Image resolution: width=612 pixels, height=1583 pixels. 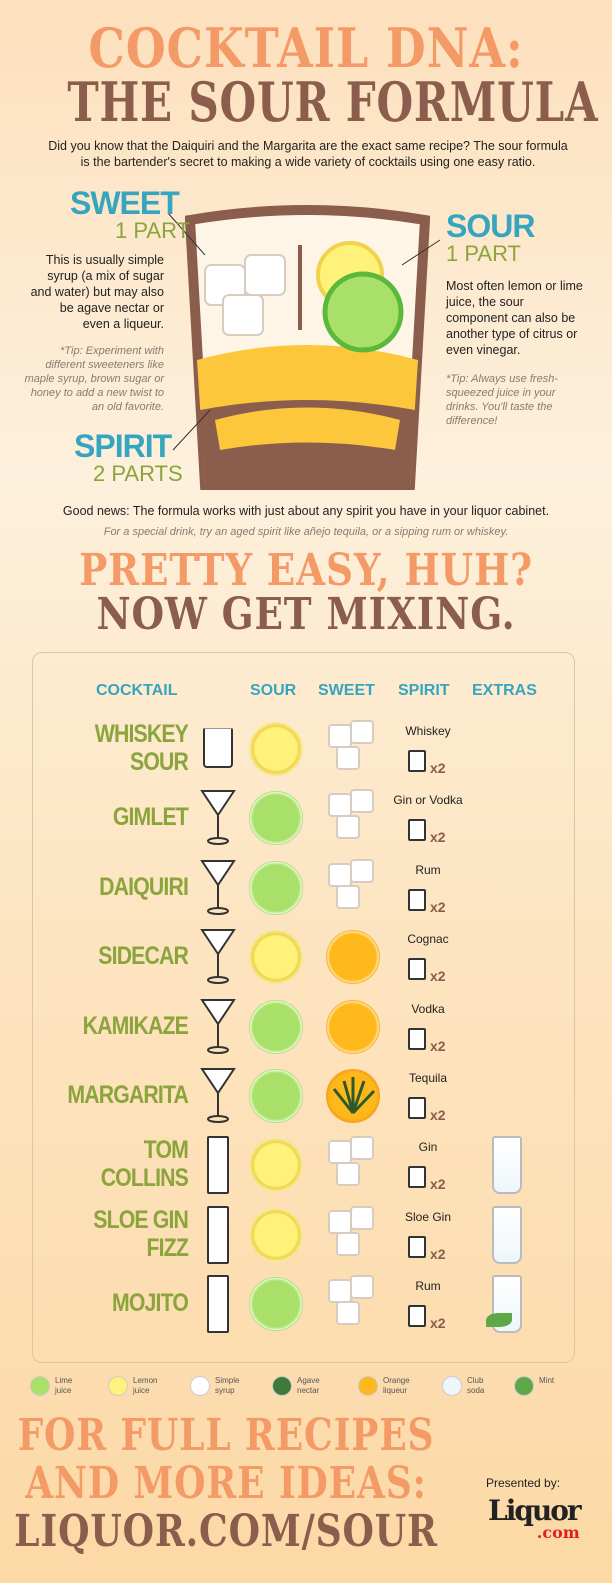 I want to click on spirit-label: SPIRIT, so click(x=123, y=446).